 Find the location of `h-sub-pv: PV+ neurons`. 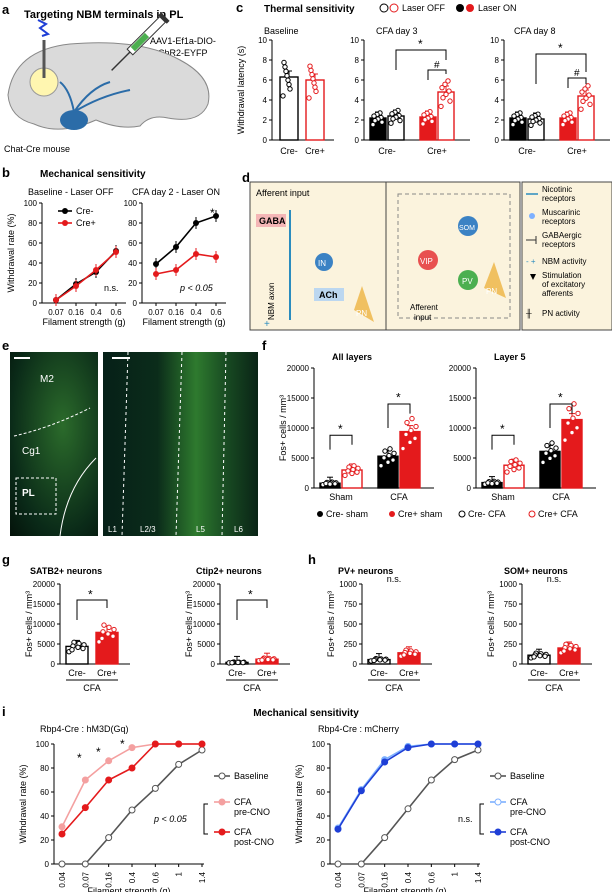

h-sub-pv: PV+ neurons is located at coordinates (365, 571).